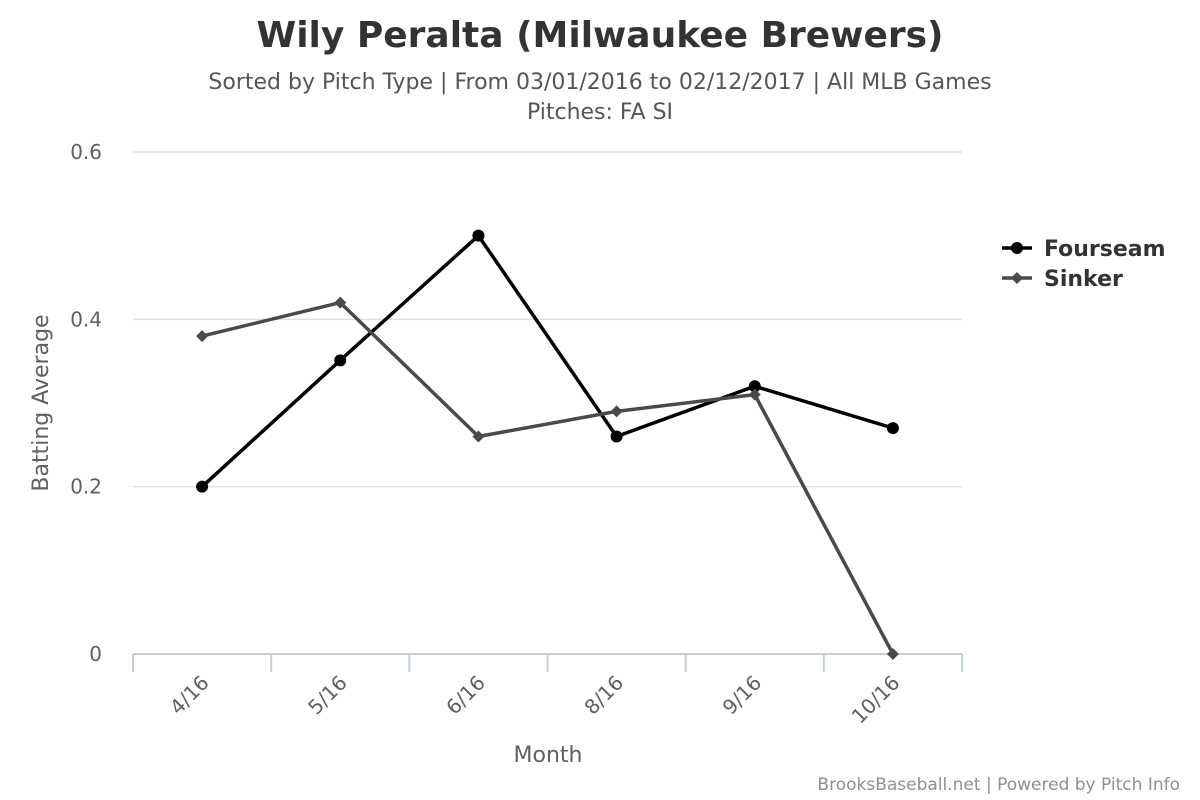 The image size is (1200, 800). Describe the element at coordinates (189, 695) in the screenshot. I see `x-tick-label: 4/16` at that location.